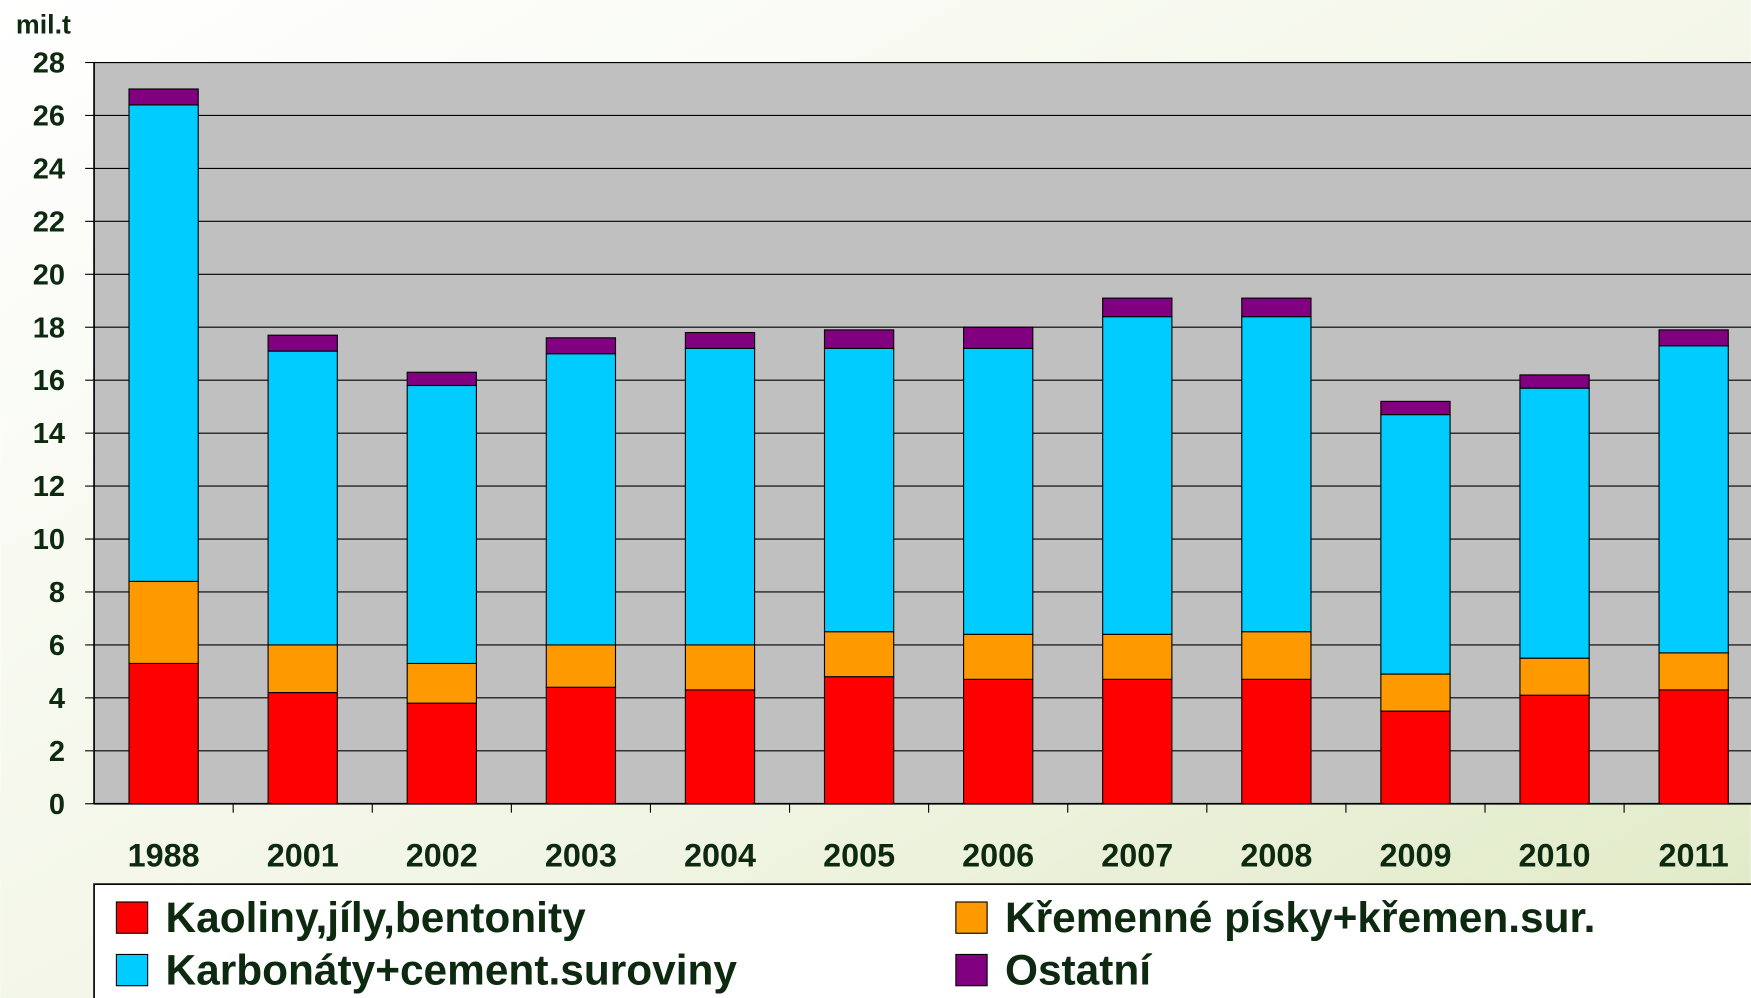  I want to click on x-tick-label: 2001, so click(303, 855).